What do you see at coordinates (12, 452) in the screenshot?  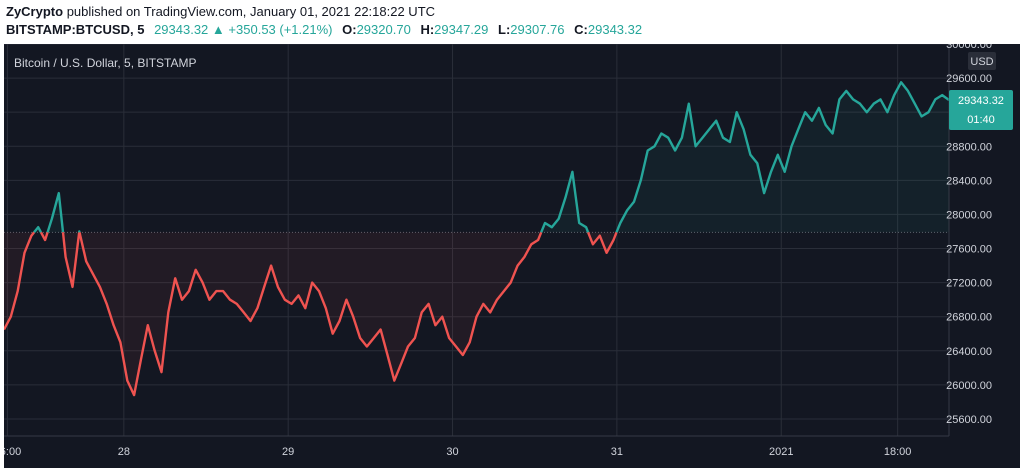 I see `x-tick-label: 06:00` at bounding box center [12, 452].